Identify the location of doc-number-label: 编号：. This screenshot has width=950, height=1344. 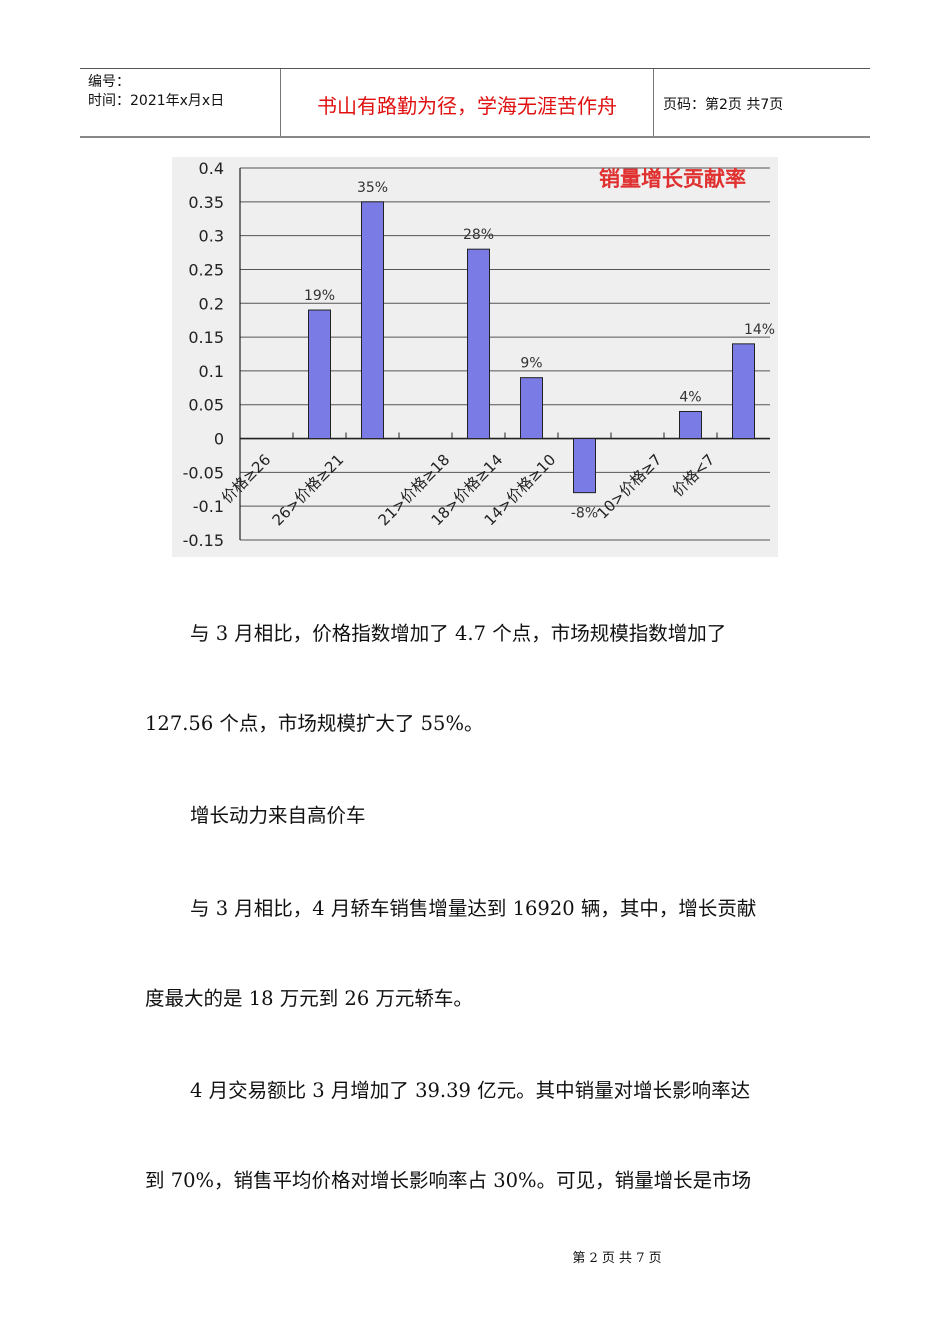
(109, 82).